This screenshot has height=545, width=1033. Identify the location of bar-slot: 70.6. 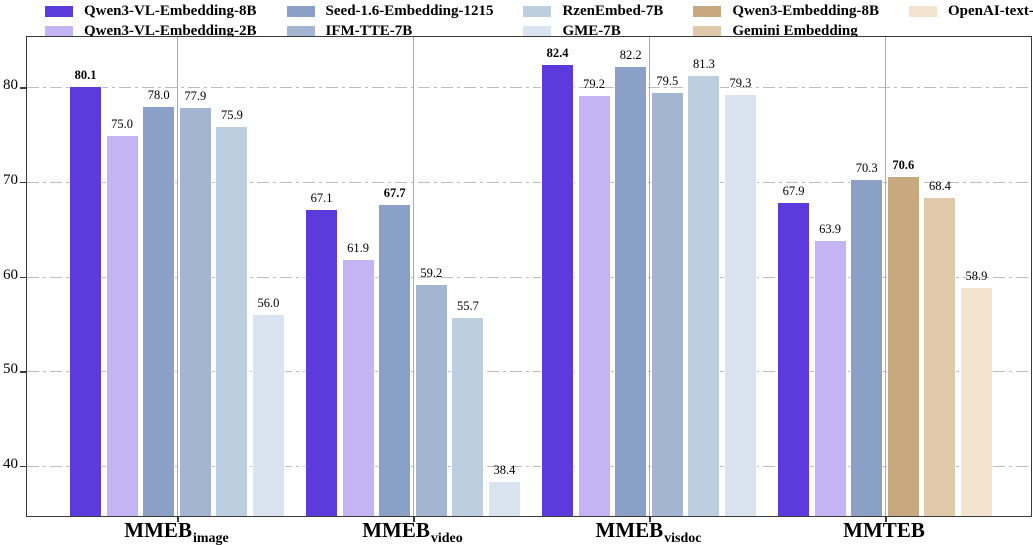
(903, 276).